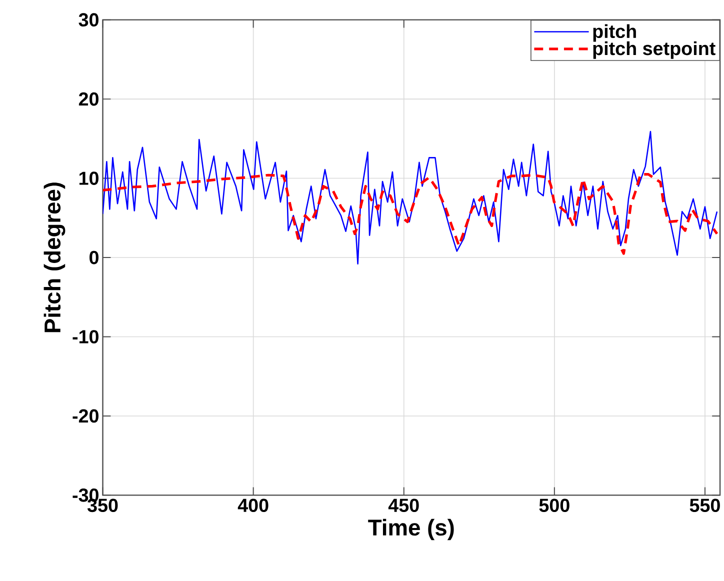 This screenshot has width=724, height=581. I want to click on x-axis-title: Time (s), so click(411, 529).